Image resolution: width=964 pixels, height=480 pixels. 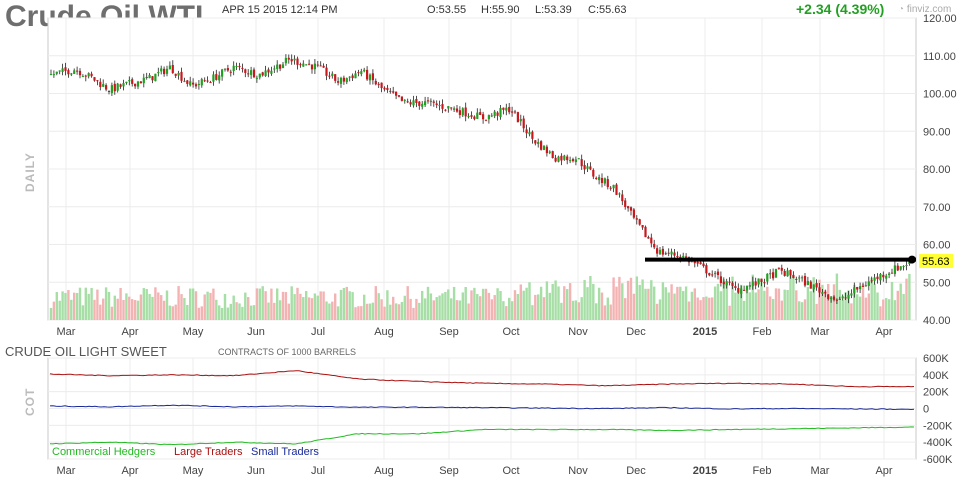 I want to click on price-y-tick: 120.00, so click(x=940, y=19).